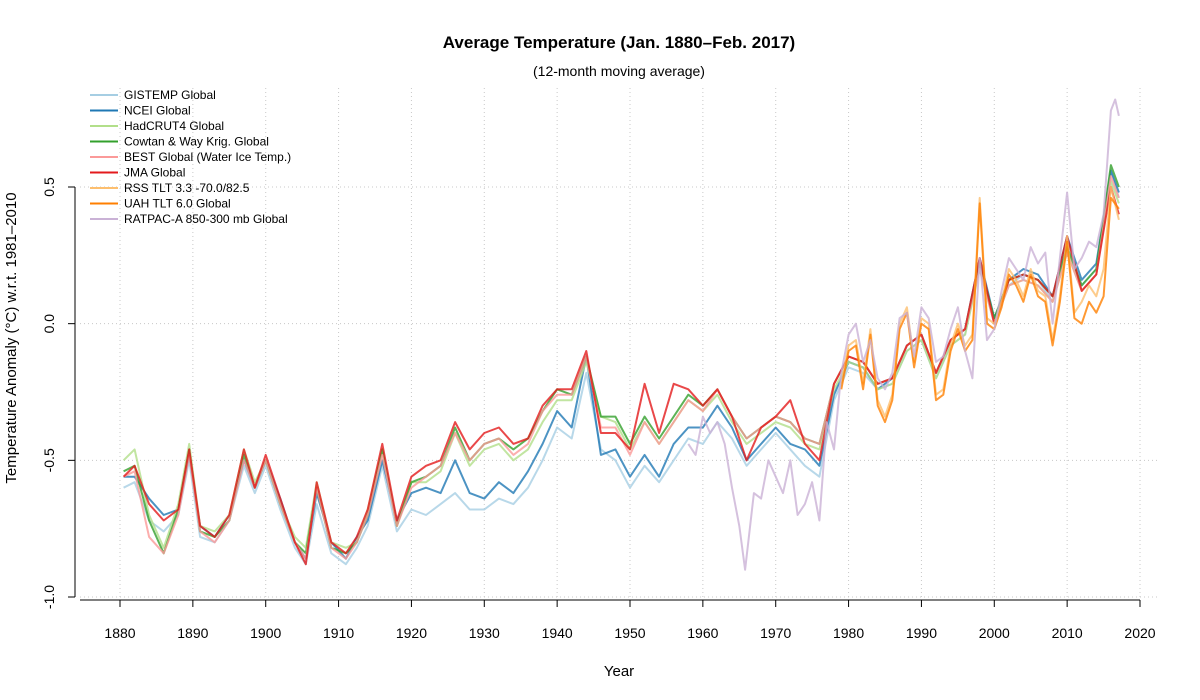  I want to click on legend-entry: GISTEMP Global, so click(153, 95).